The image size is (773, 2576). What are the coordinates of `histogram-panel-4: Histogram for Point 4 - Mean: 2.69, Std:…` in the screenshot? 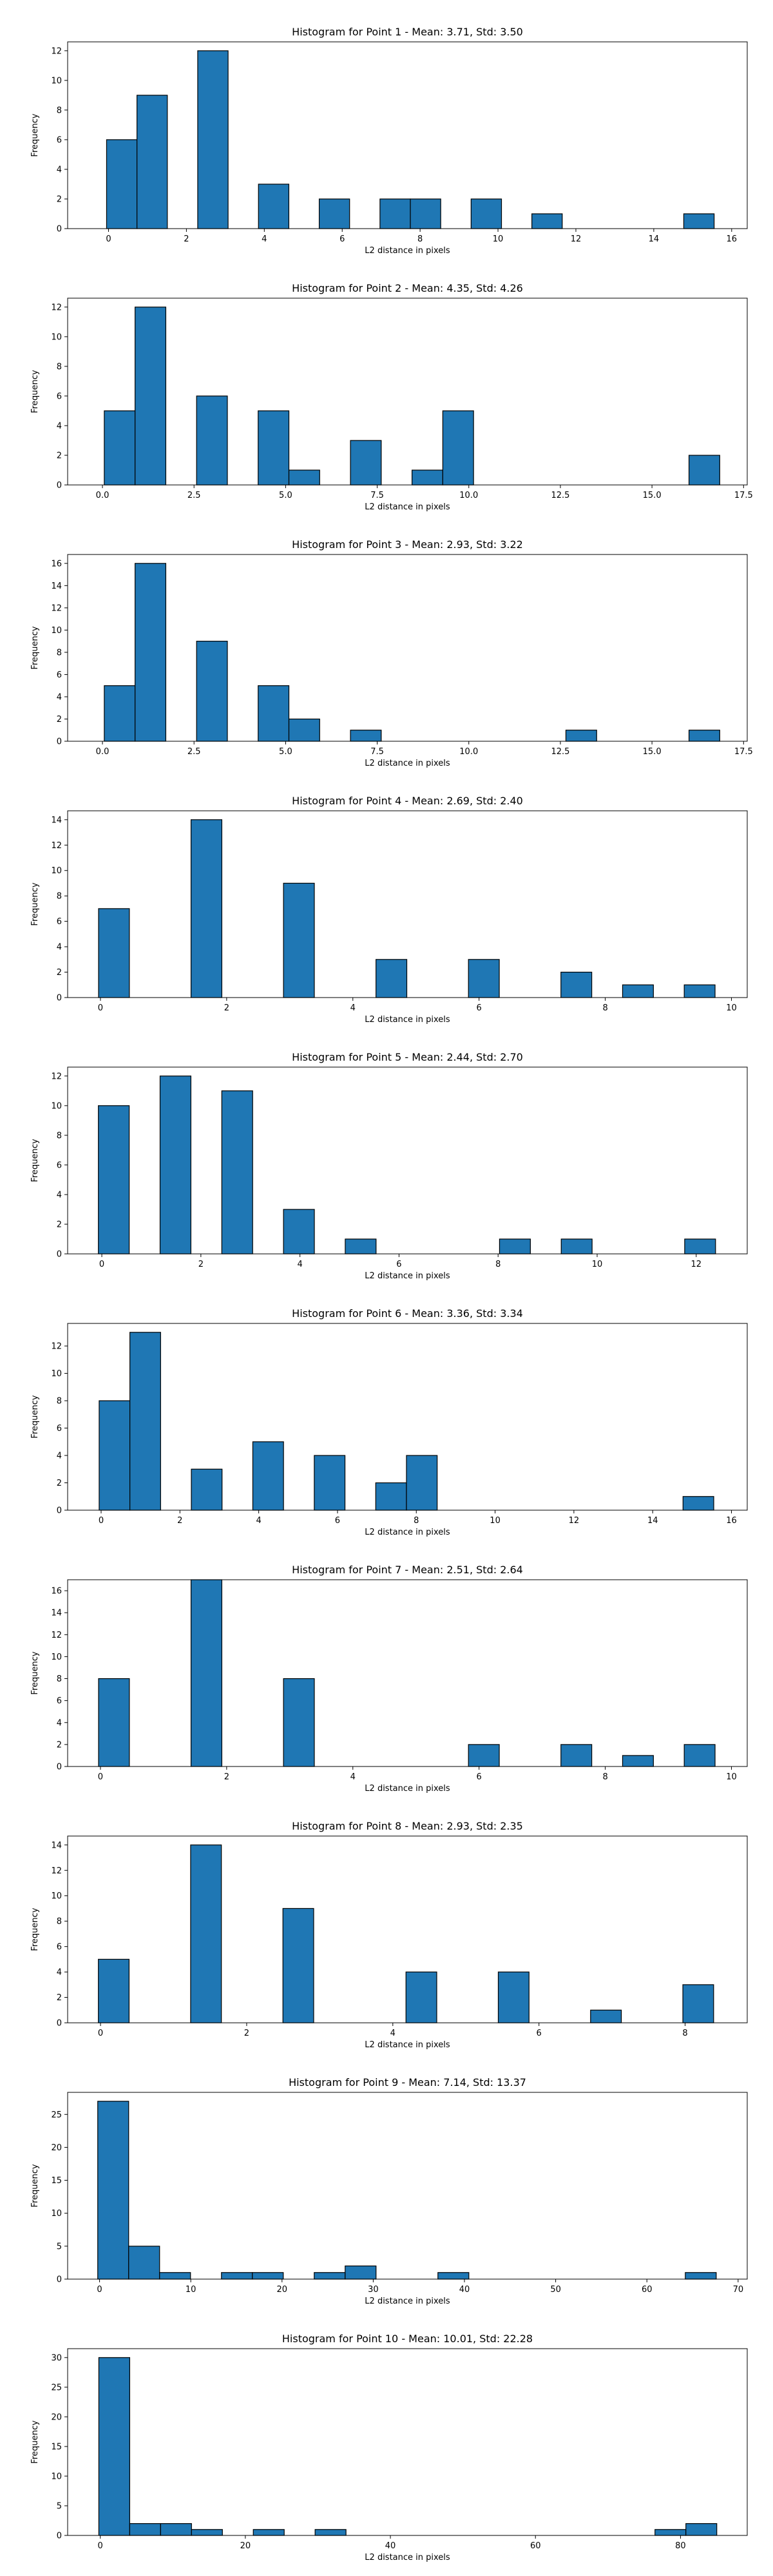 It's located at (389, 910).